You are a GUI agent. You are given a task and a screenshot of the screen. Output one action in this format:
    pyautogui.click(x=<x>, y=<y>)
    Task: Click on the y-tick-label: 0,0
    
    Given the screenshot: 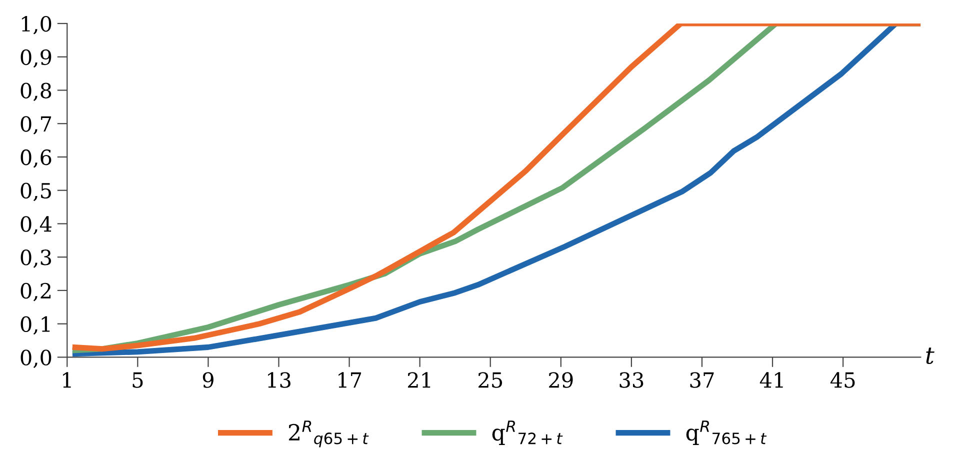 What is the action you would take?
    pyautogui.click(x=36, y=359)
    